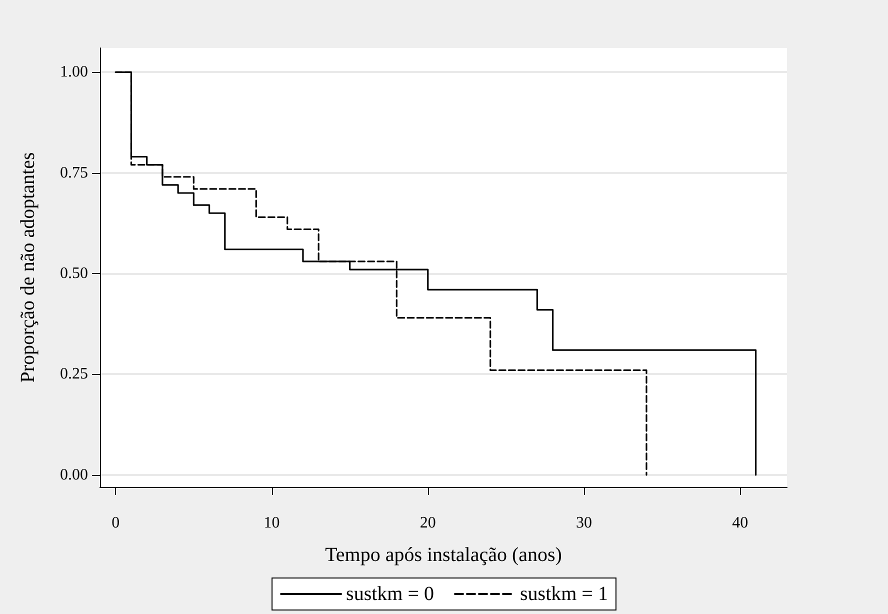 This screenshot has width=888, height=614. What do you see at coordinates (272, 523) in the screenshot?
I see `x-tick-label: 10` at bounding box center [272, 523].